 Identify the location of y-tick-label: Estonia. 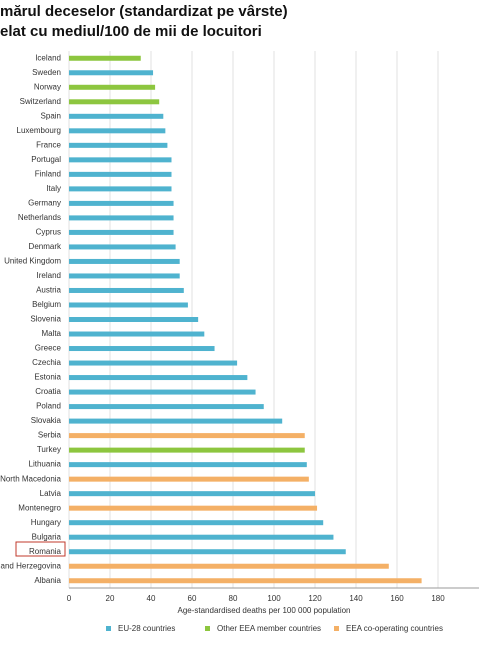
(47, 377).